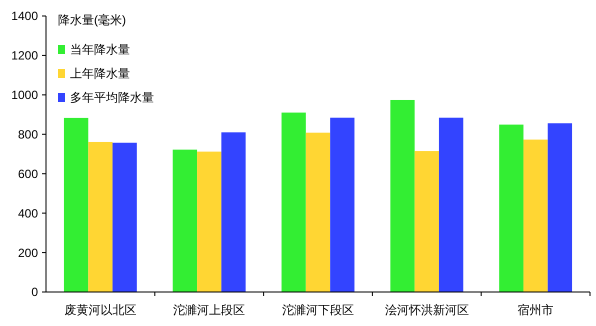 This screenshot has width=596, height=326. Describe the element at coordinates (100, 73) in the screenshot. I see `legend-label: 上年降水量` at that location.